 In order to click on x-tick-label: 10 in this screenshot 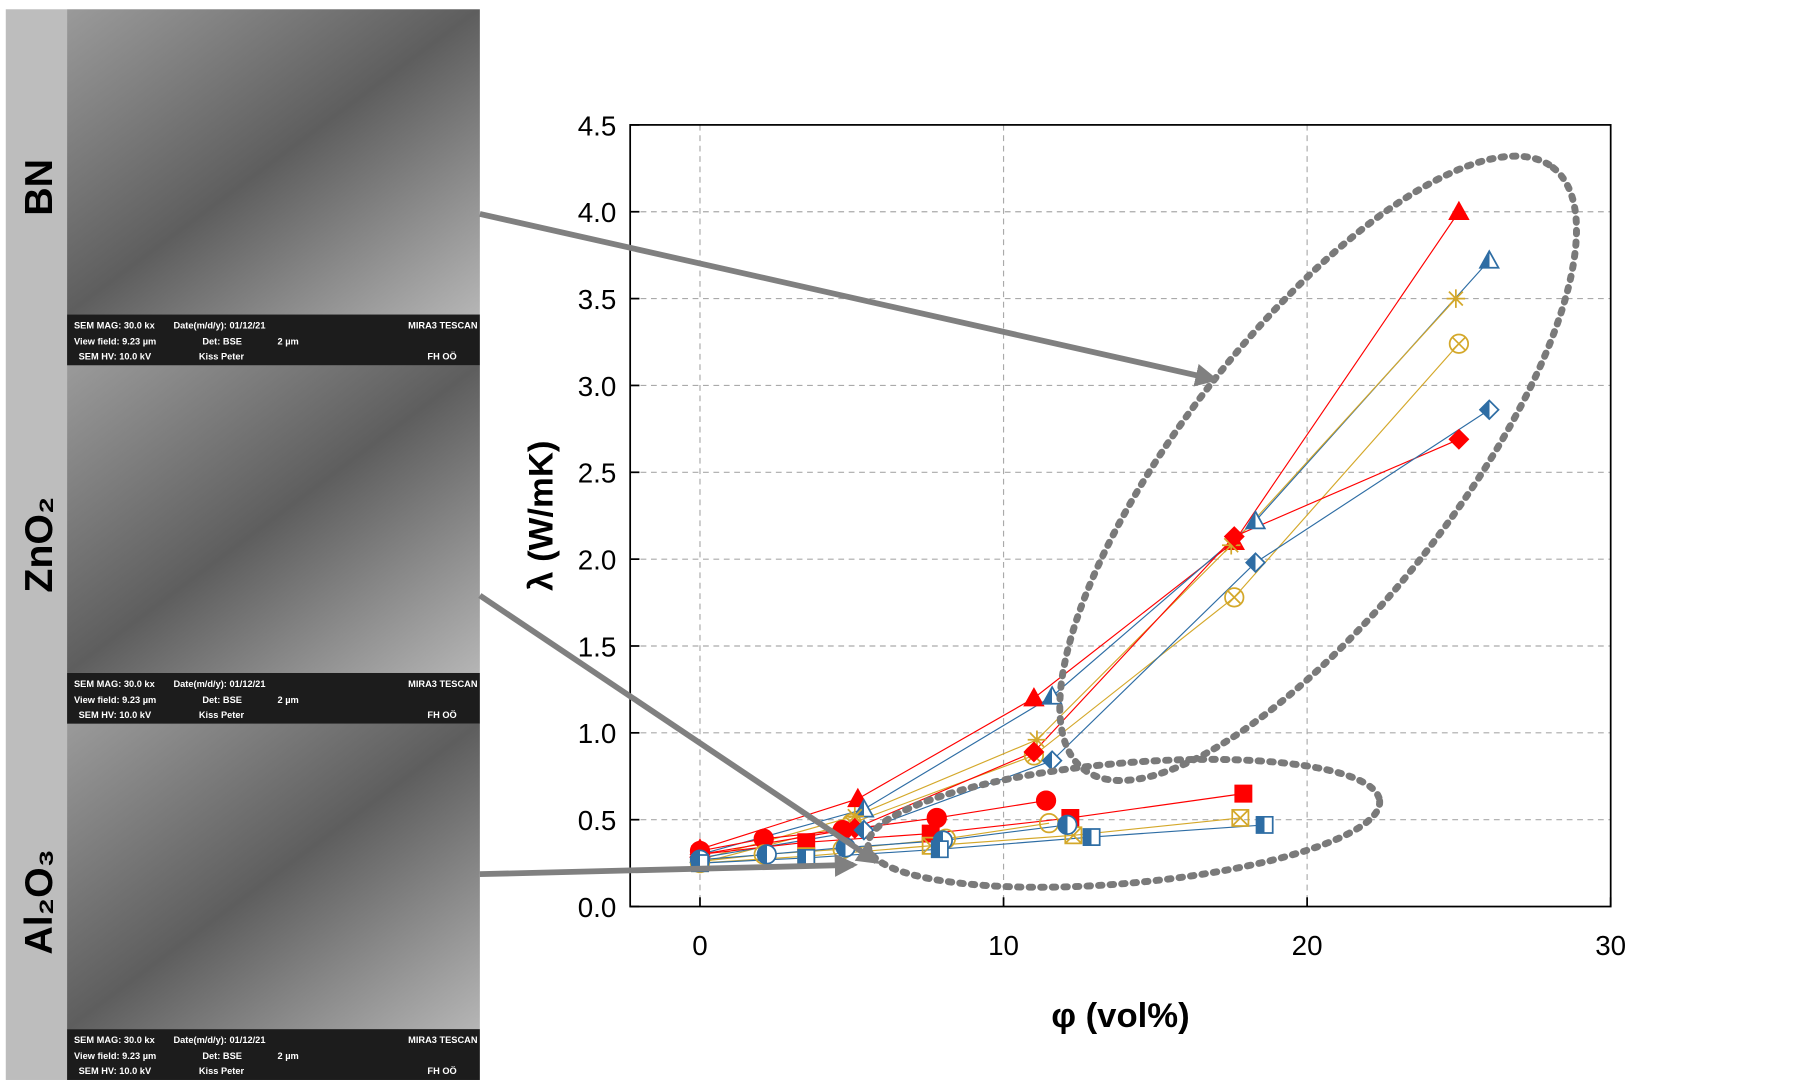, I will do `click(1003, 945)`.